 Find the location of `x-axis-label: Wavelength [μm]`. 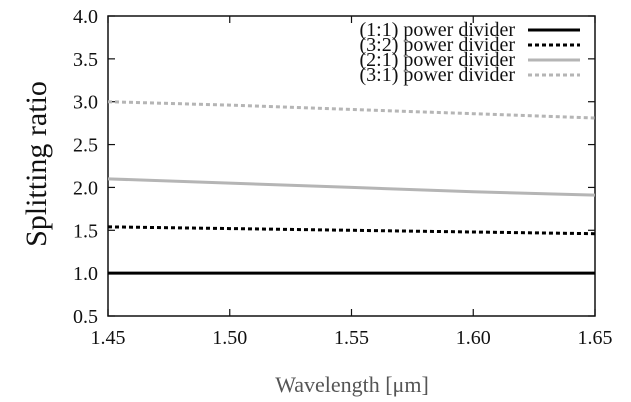

x-axis-label: Wavelength [μm] is located at coordinates (352, 384).